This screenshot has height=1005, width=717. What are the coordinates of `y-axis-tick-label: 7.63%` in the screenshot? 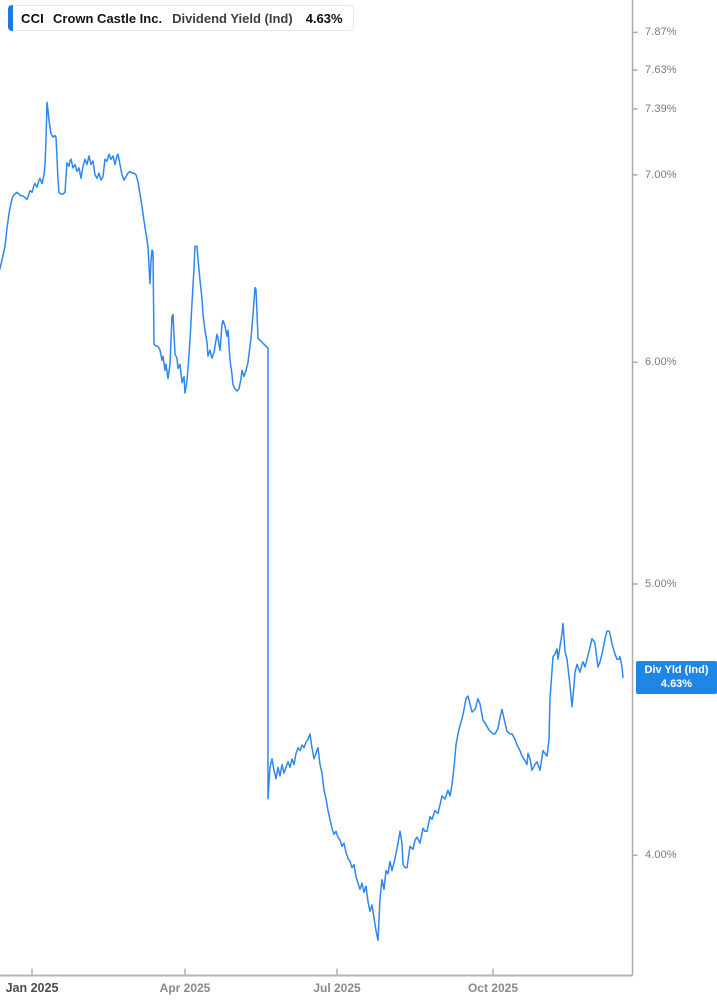 It's located at (661, 70).